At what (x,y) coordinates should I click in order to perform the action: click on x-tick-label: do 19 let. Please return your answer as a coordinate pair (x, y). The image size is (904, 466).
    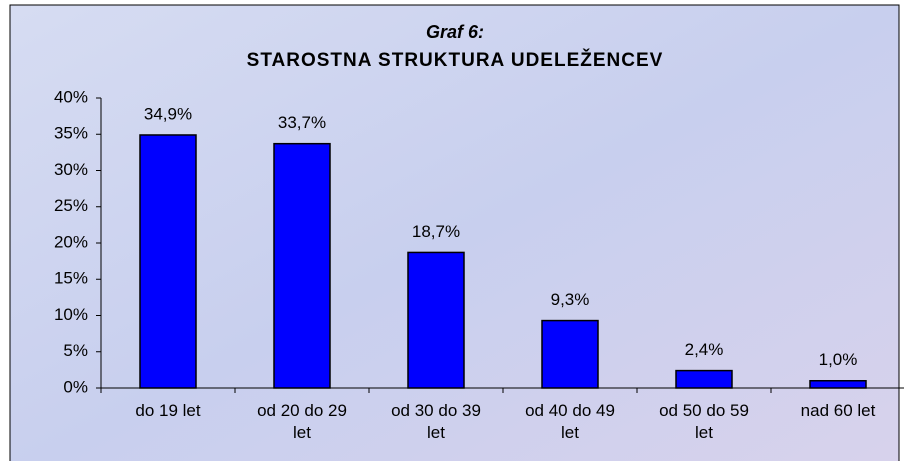
    Looking at the image, I should click on (168, 410).